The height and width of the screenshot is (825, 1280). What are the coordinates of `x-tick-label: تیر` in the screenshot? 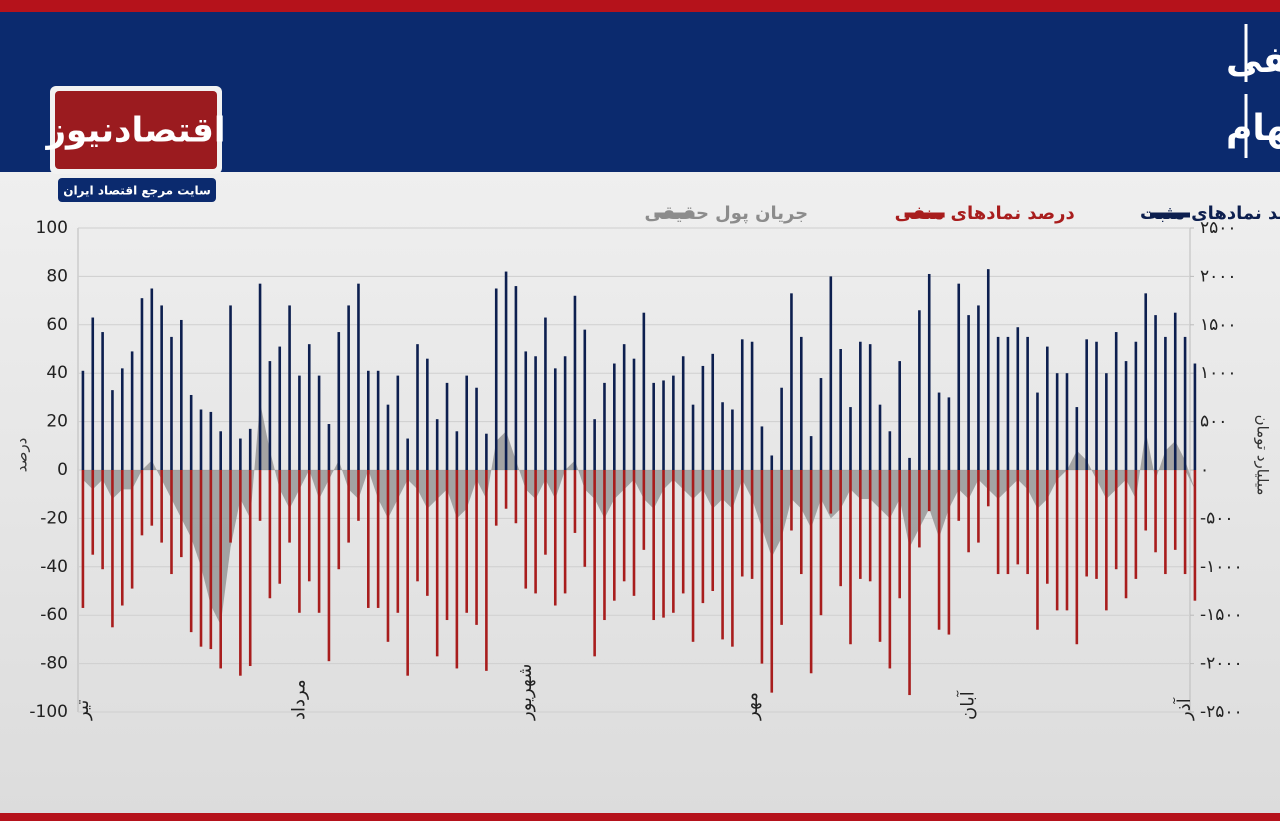 It's located at (82, 710).